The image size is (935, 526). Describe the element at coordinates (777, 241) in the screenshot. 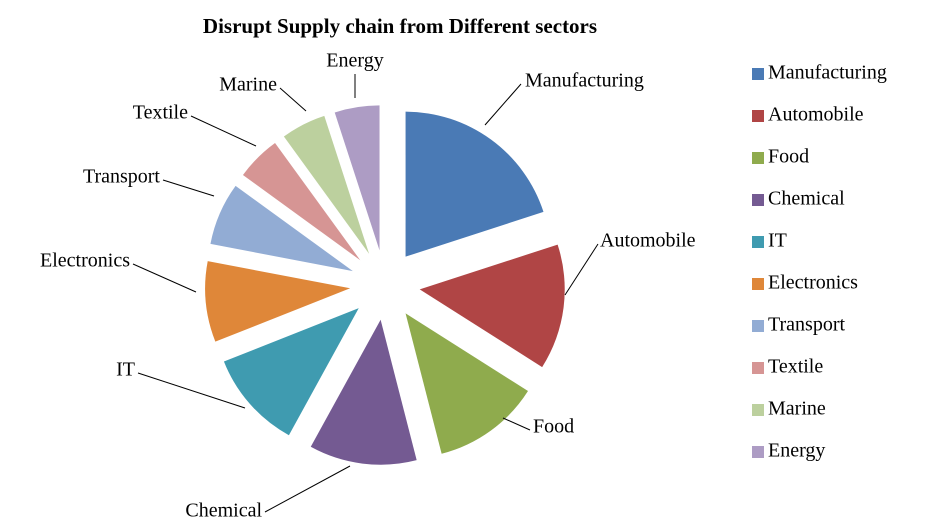

I see `legend-label: IT` at that location.